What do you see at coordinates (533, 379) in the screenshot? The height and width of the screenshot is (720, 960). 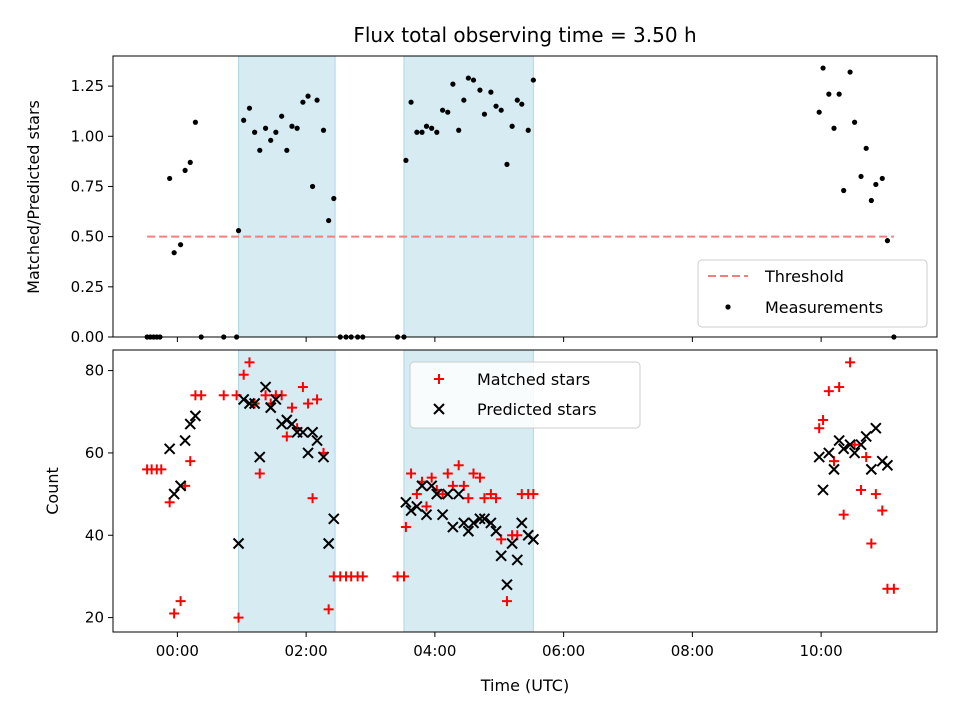 I see `legend-matched-label: Matched stars` at bounding box center [533, 379].